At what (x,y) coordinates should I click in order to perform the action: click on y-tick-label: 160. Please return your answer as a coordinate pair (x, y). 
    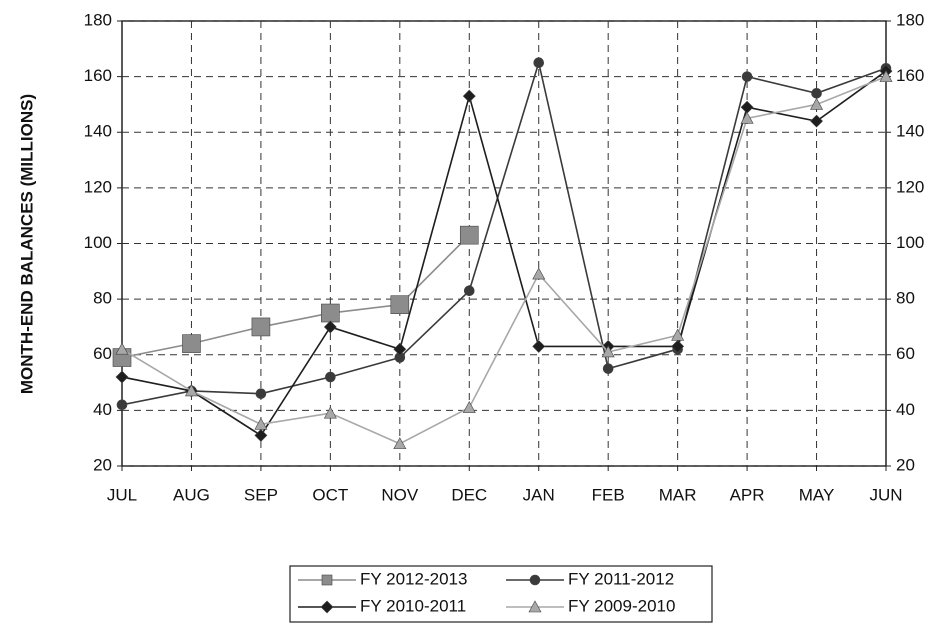
    Looking at the image, I should click on (98, 75).